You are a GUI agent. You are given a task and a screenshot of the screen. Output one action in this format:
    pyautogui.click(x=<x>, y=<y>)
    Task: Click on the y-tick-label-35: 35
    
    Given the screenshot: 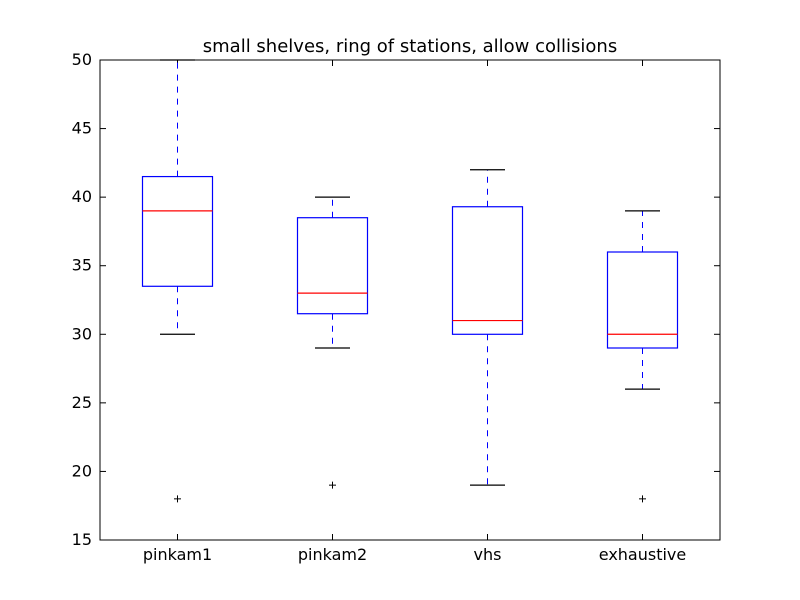 What is the action you would take?
    pyautogui.click(x=82, y=265)
    